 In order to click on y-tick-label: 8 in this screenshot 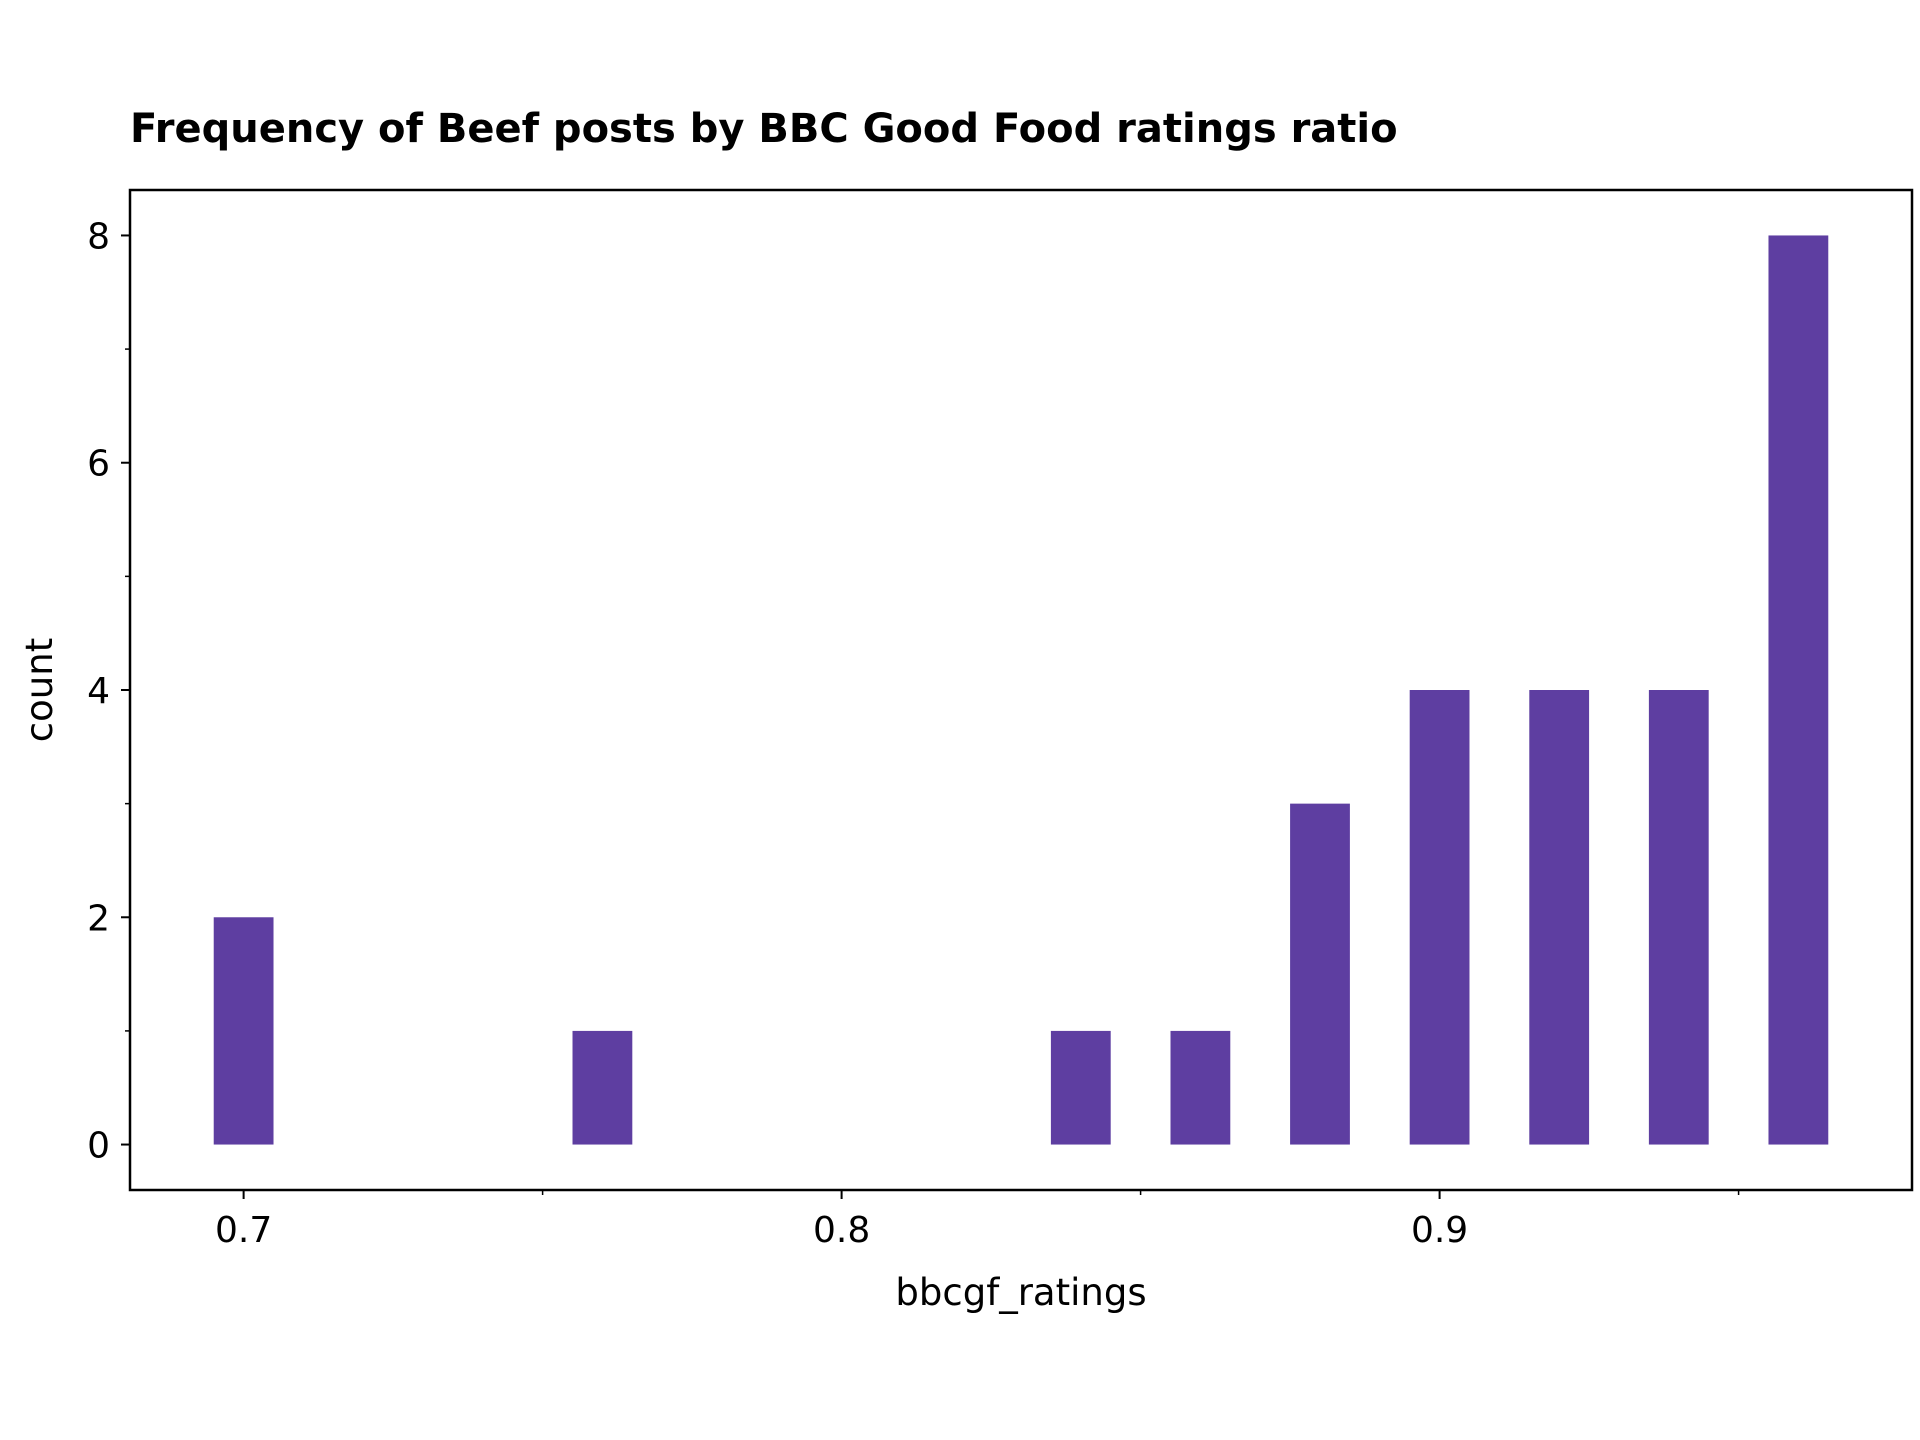, I will do `click(98, 236)`.